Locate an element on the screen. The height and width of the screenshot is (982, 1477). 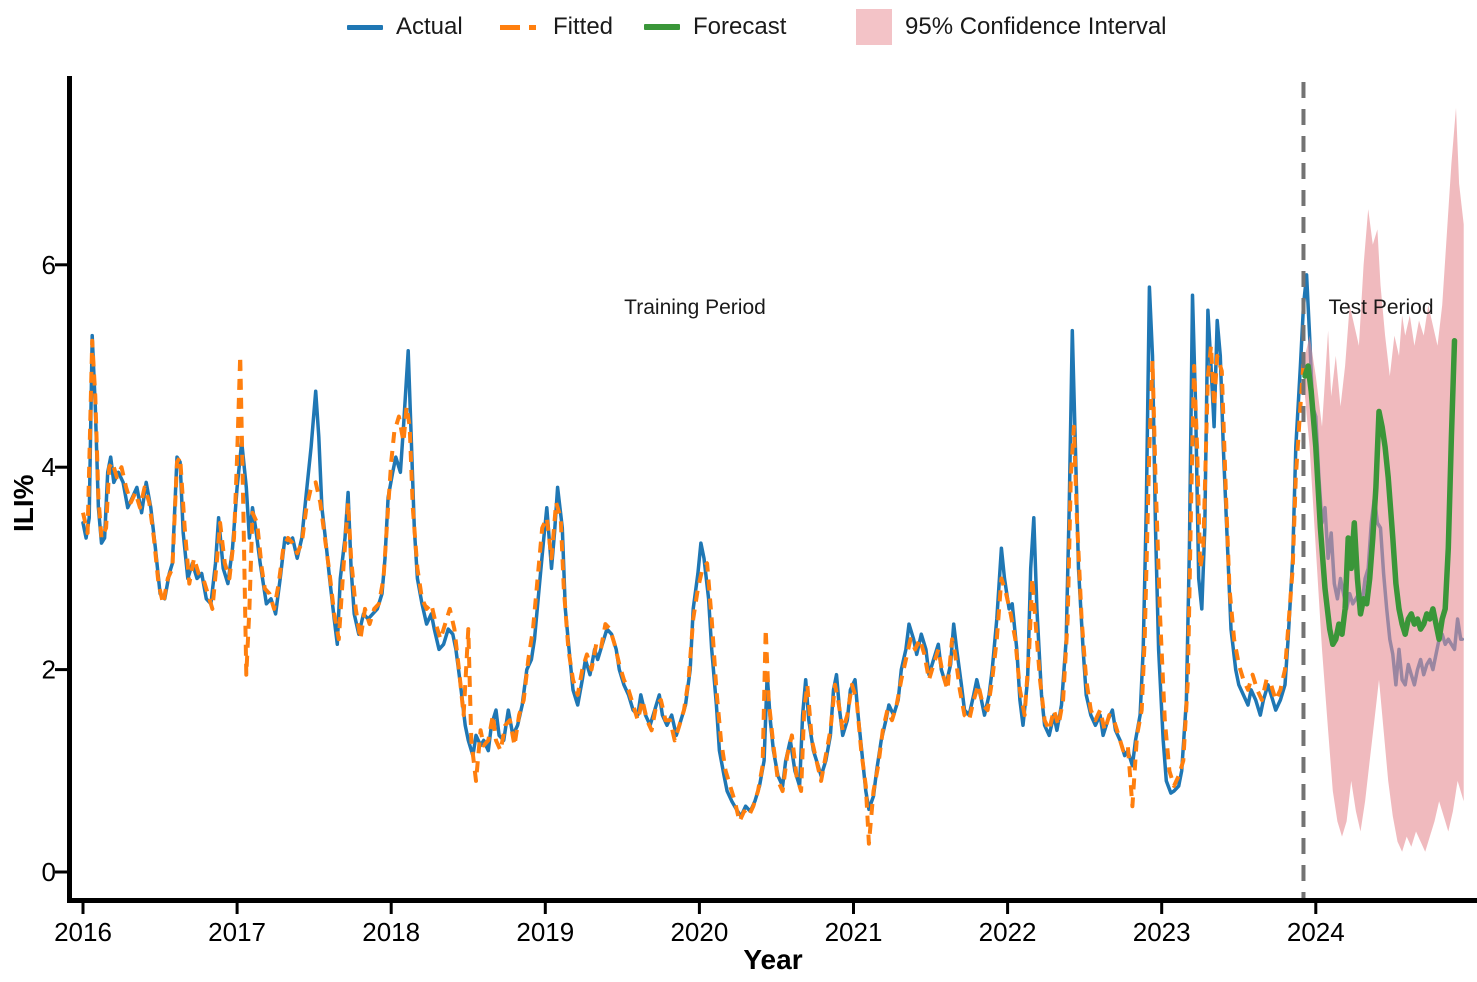
fitted-dashed-line-swatch-icon is located at coordinates (520, 27).